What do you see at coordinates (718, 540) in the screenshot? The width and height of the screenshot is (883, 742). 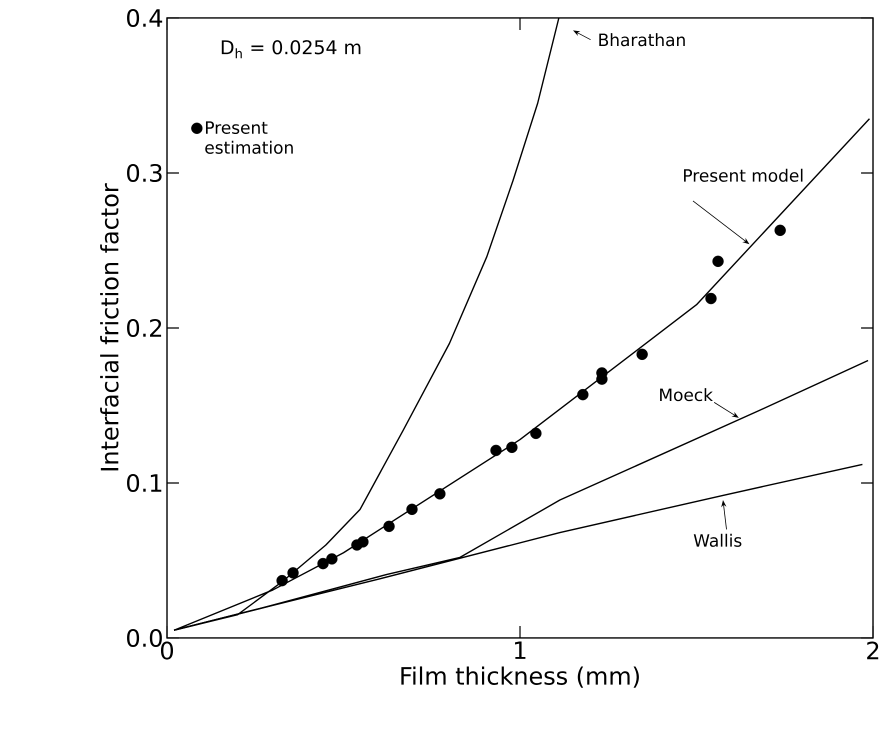 I see `series-label: Wallis` at bounding box center [718, 540].